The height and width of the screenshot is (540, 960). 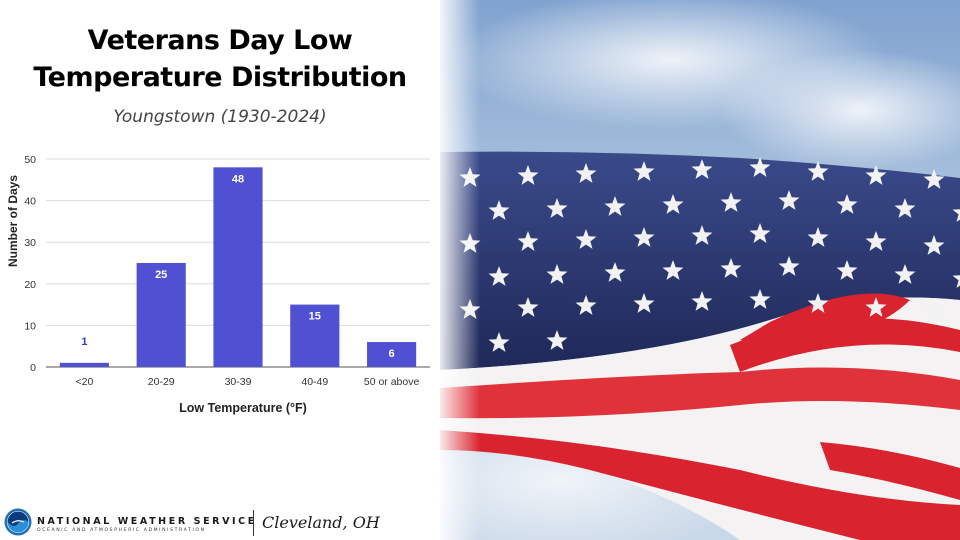 What do you see at coordinates (30, 285) in the screenshot?
I see `y-tick-label: 20` at bounding box center [30, 285].